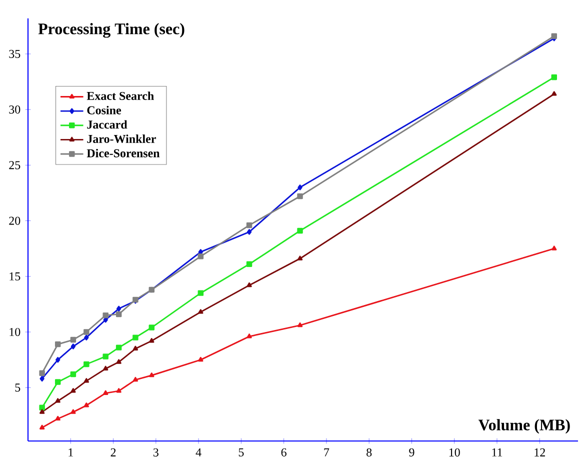 The image size is (581, 457). I want to click on x-tick-label: 3, so click(155, 452).